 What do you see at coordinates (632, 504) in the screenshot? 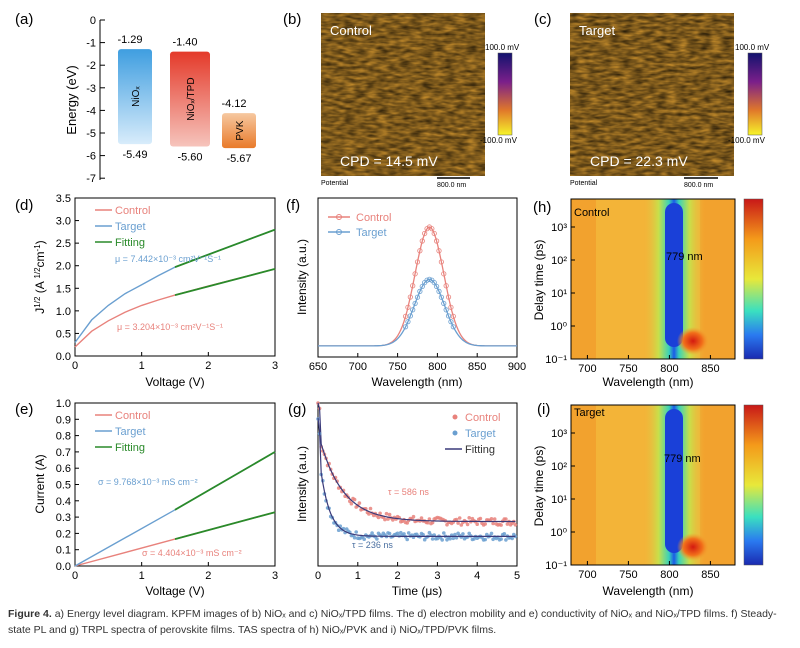
I see `axes: 700 750 800 850 10³ 10² 10¹ 10⁰ 10⁻¹` at bounding box center [632, 504].